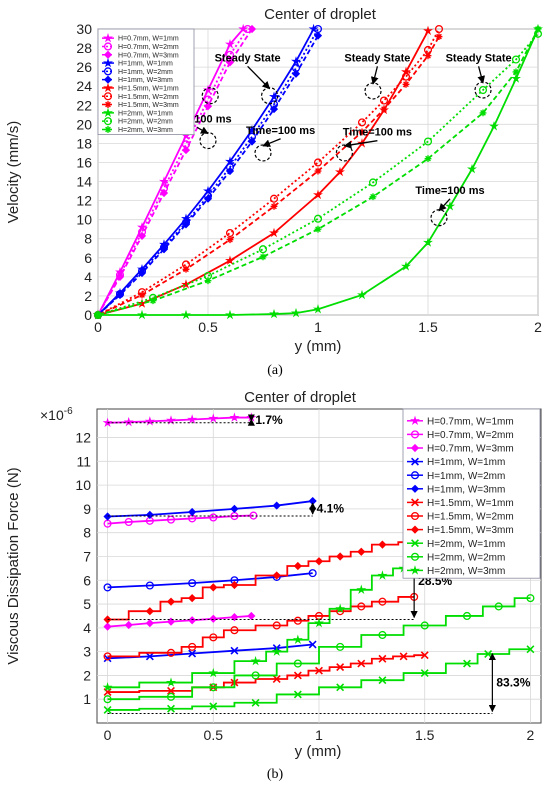 This screenshot has height=792, width=550. Describe the element at coordinates (251, 616) in the screenshot. I see `data-point-h-0-7mm-w-3mm` at that location.